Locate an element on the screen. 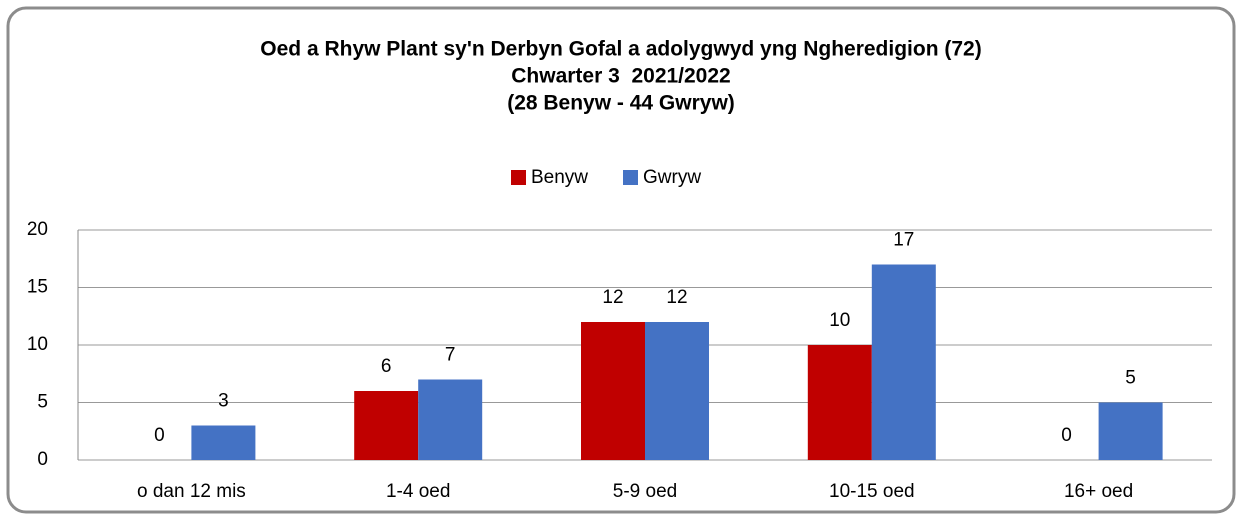 The width and height of the screenshot is (1242, 525). x-tick-label: o dan 12 mis is located at coordinates (191, 491).